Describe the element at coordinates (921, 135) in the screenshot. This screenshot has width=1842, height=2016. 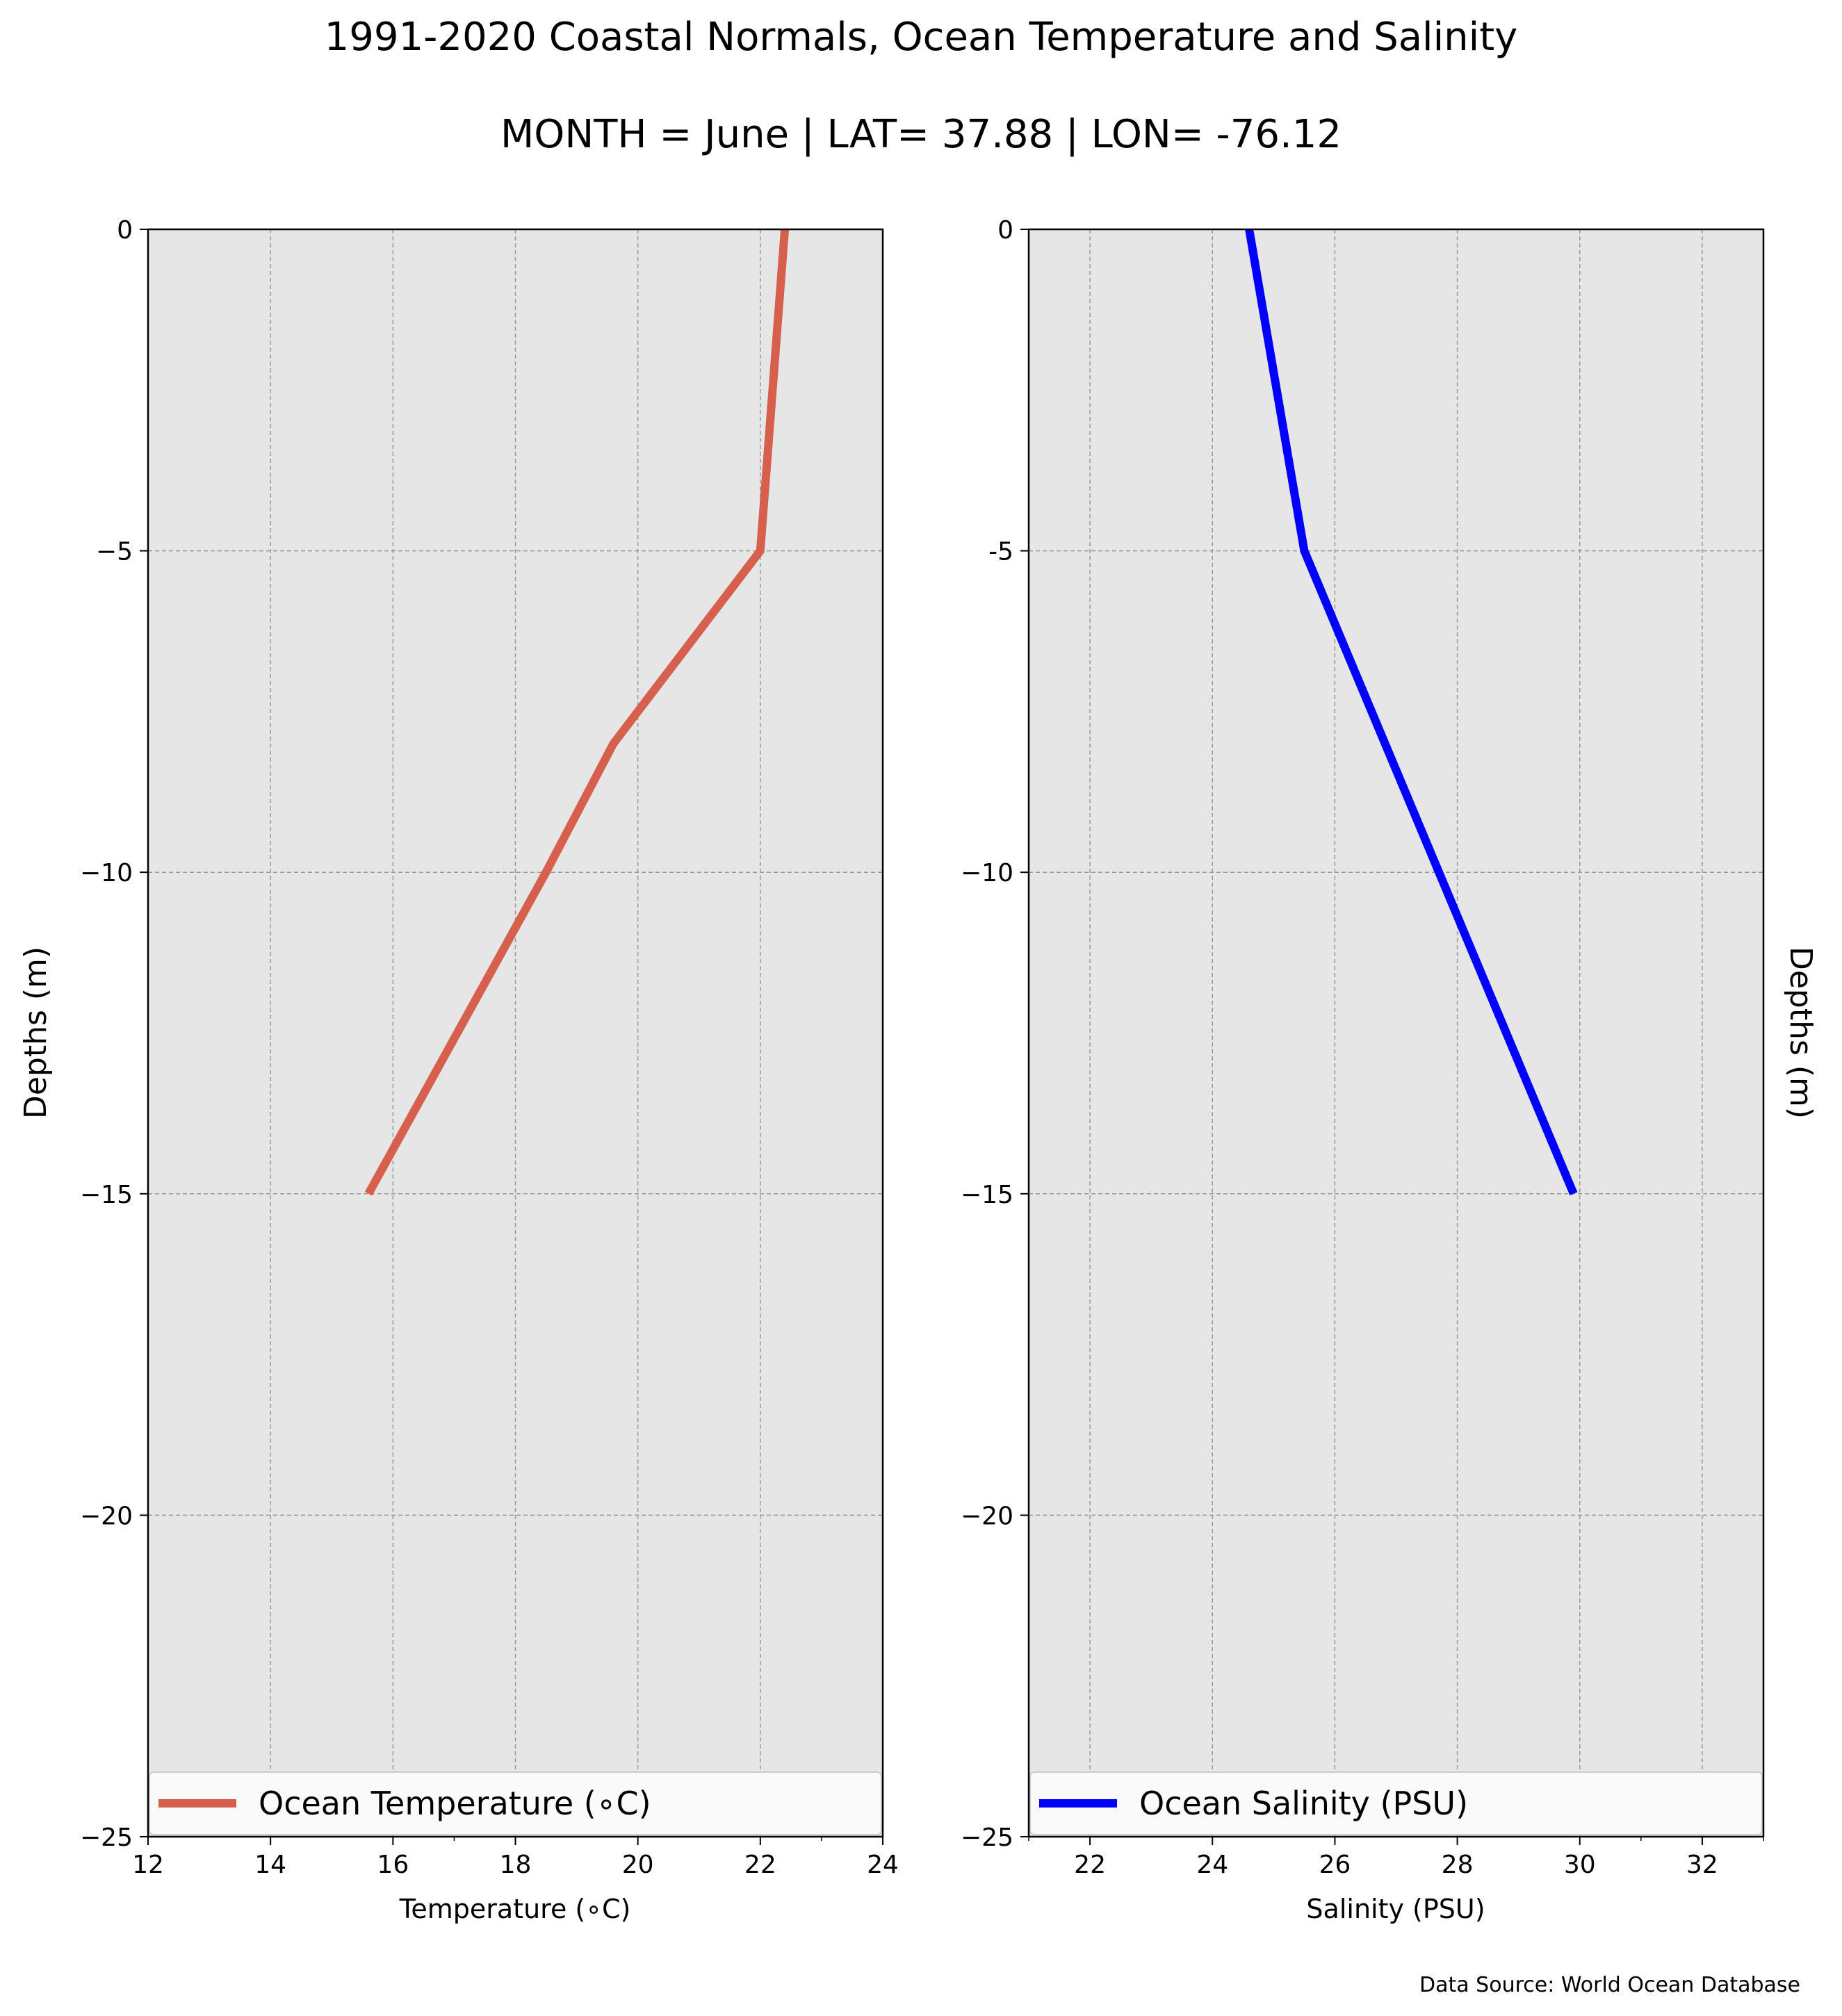
I see `chart-subtitle: MONTH = June | LAT= 37.88 | LON= -76.12` at that location.